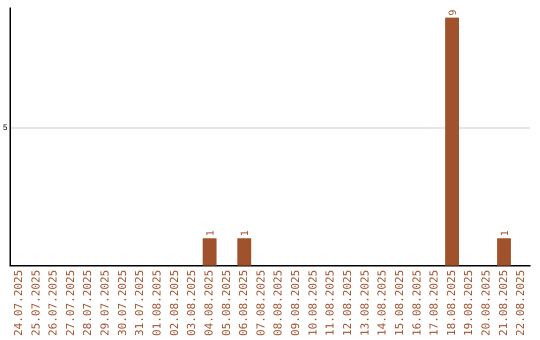  I want to click on x-tick-label: 09.08.2025, so click(295, 303).